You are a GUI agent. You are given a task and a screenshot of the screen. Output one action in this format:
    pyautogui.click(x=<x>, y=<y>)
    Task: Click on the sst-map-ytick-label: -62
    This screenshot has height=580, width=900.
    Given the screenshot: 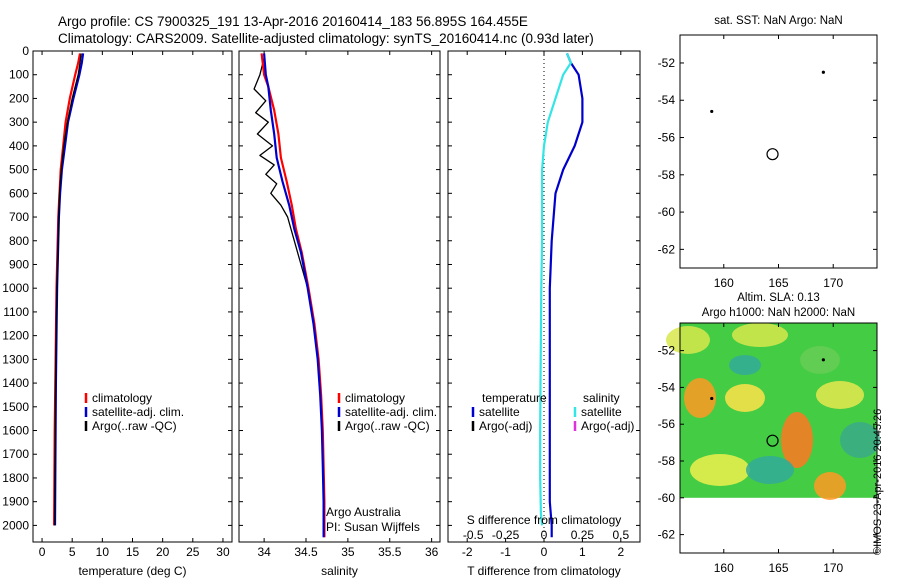 What is the action you would take?
    pyautogui.click(x=667, y=249)
    